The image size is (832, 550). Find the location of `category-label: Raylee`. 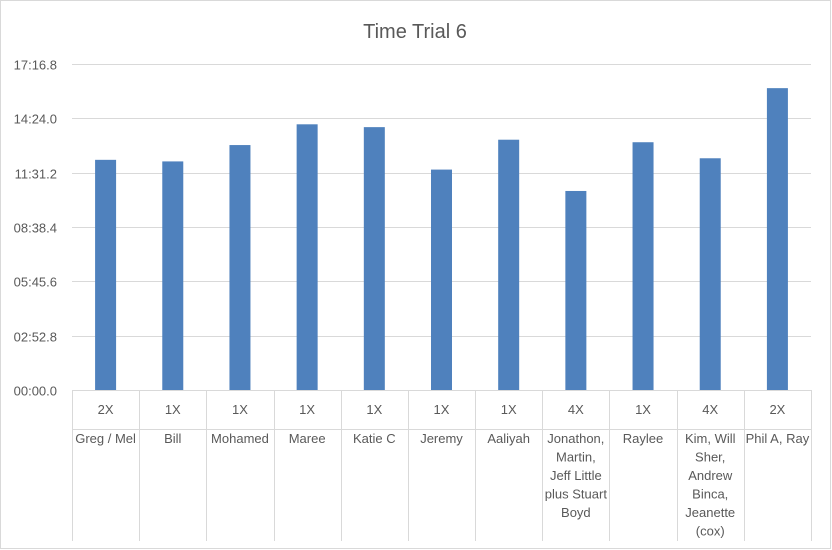

category-label: Raylee is located at coordinates (643, 438).